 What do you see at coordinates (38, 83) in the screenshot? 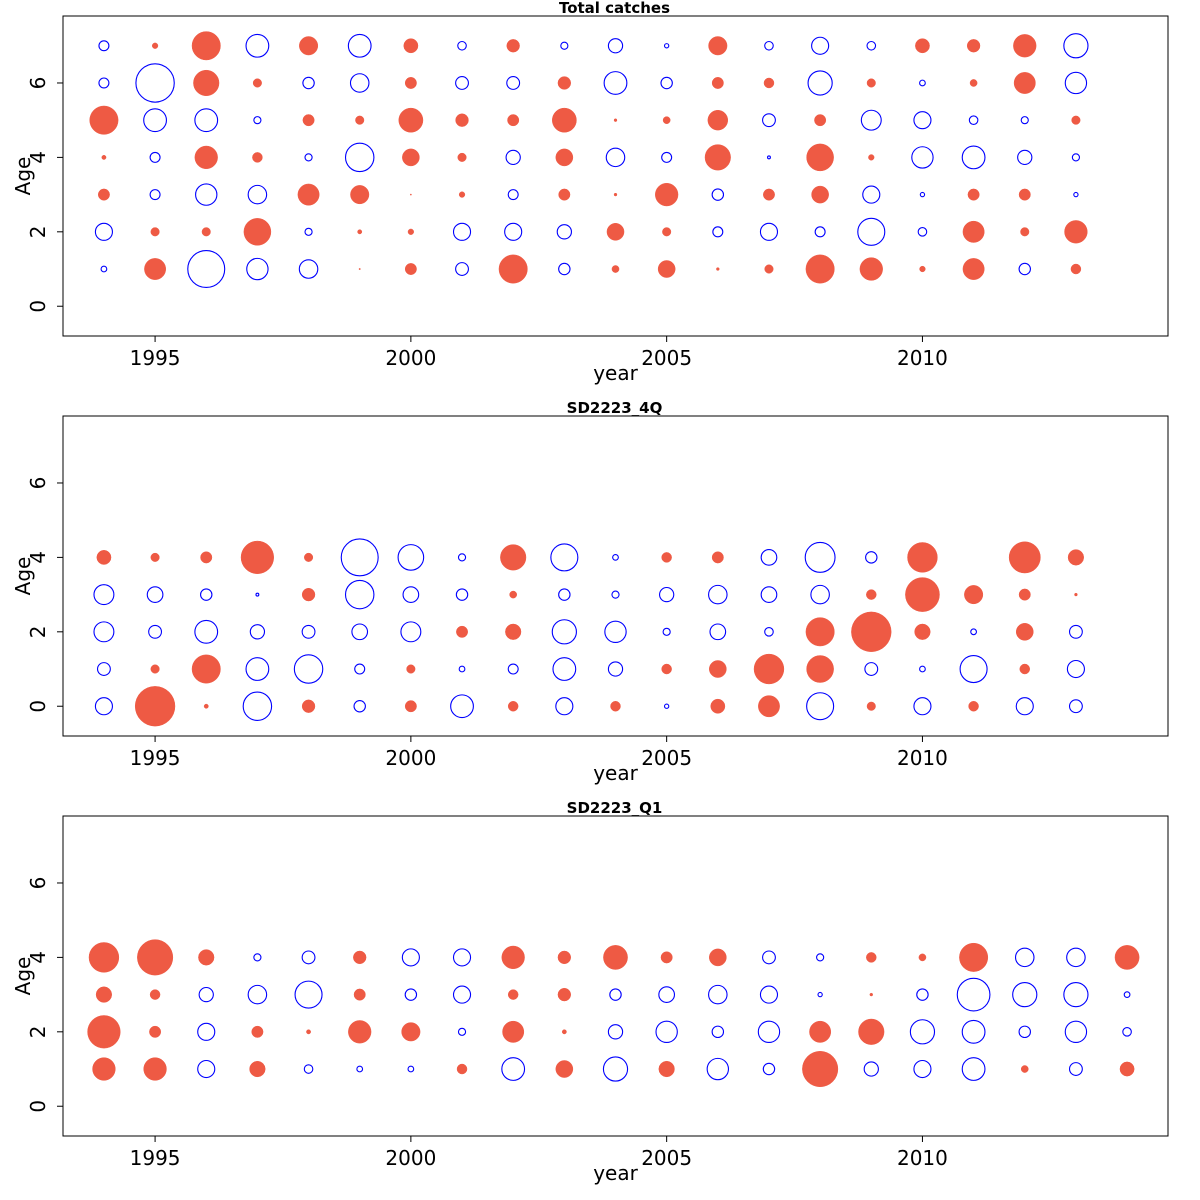
I see `y-tick-label: 6` at bounding box center [38, 83].